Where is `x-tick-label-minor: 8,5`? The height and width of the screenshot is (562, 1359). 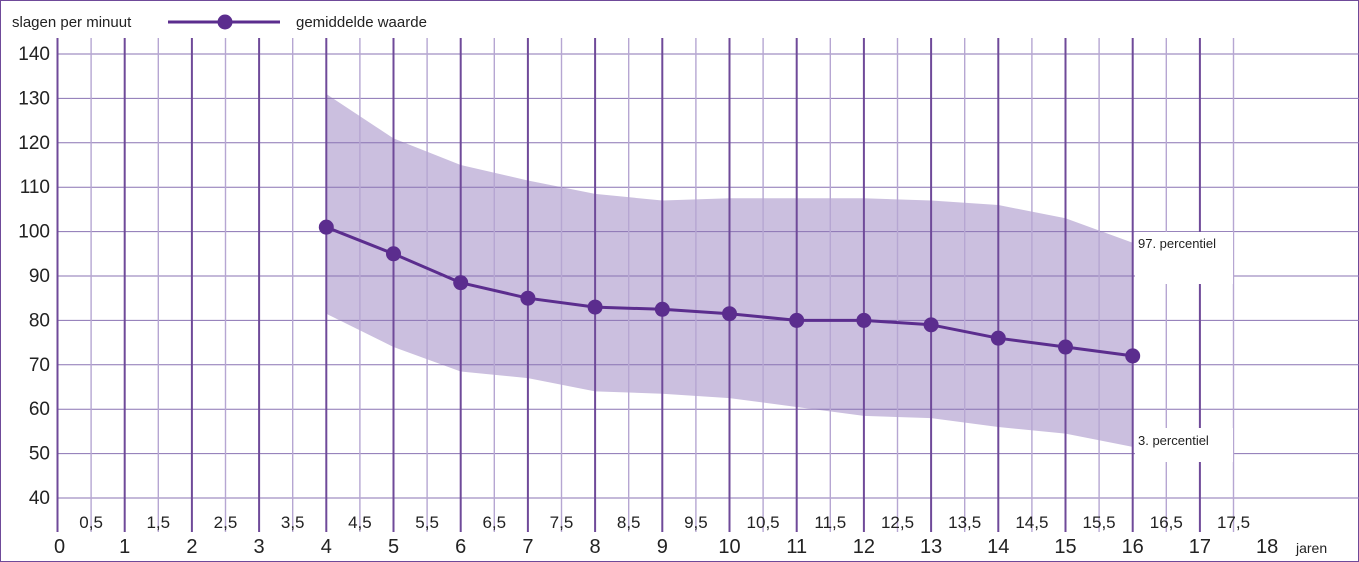 x-tick-label-minor: 8,5 is located at coordinates (629, 522).